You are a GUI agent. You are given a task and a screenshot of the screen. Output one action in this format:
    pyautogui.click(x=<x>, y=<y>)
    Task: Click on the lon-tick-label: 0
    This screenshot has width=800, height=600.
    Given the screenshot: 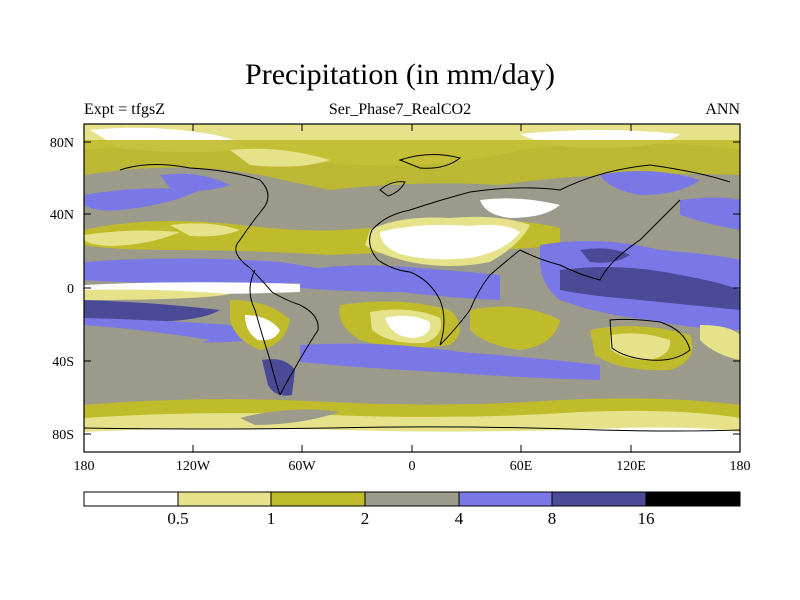 What is the action you would take?
    pyautogui.click(x=412, y=466)
    